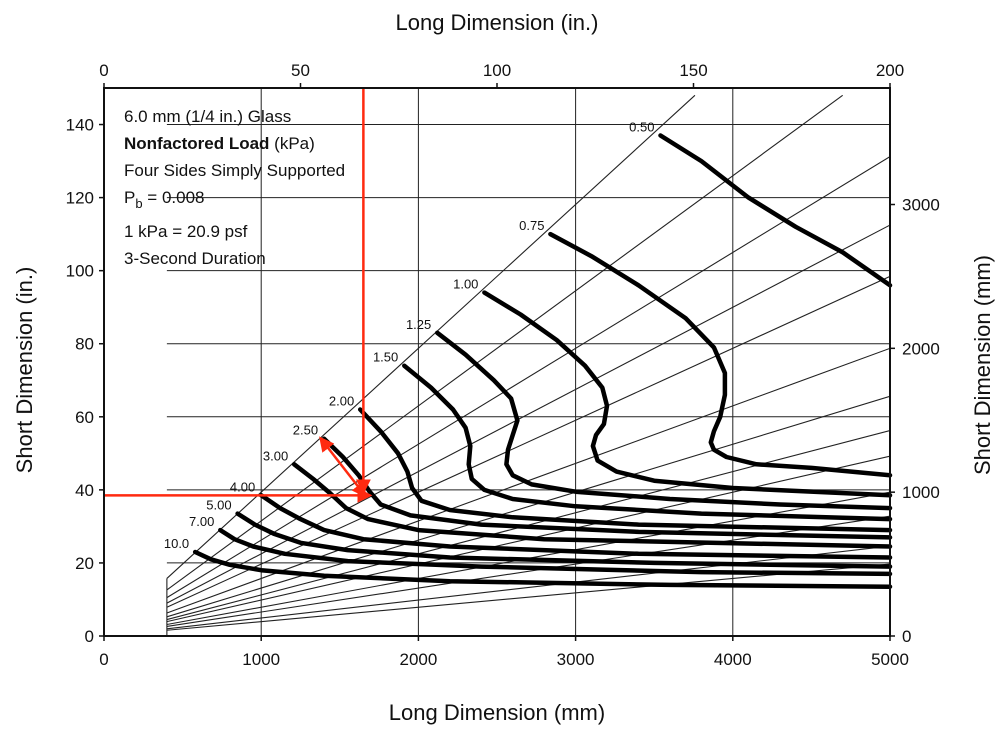 Image resolution: width=1005 pixels, height=731 pixels. I want to click on contour-label-7.00: 7.00, so click(201, 521).